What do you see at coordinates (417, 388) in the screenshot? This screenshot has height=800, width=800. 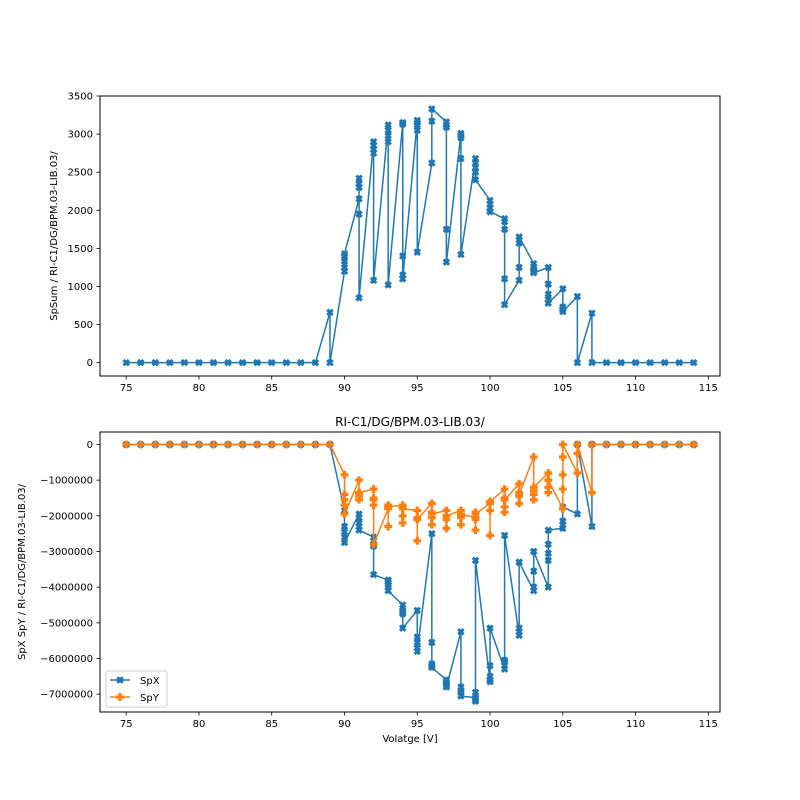 I see `x-tick-label: 95` at bounding box center [417, 388].